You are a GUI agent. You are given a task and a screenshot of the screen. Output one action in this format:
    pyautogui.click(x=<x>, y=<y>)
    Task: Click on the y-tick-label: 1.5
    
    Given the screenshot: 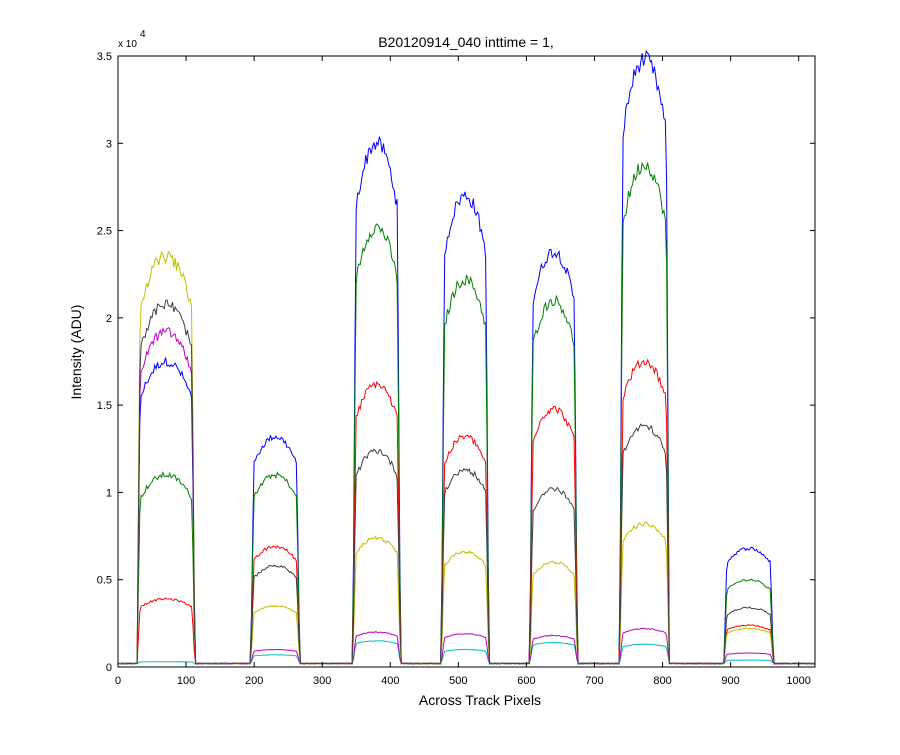 What is the action you would take?
    pyautogui.click(x=104, y=406)
    